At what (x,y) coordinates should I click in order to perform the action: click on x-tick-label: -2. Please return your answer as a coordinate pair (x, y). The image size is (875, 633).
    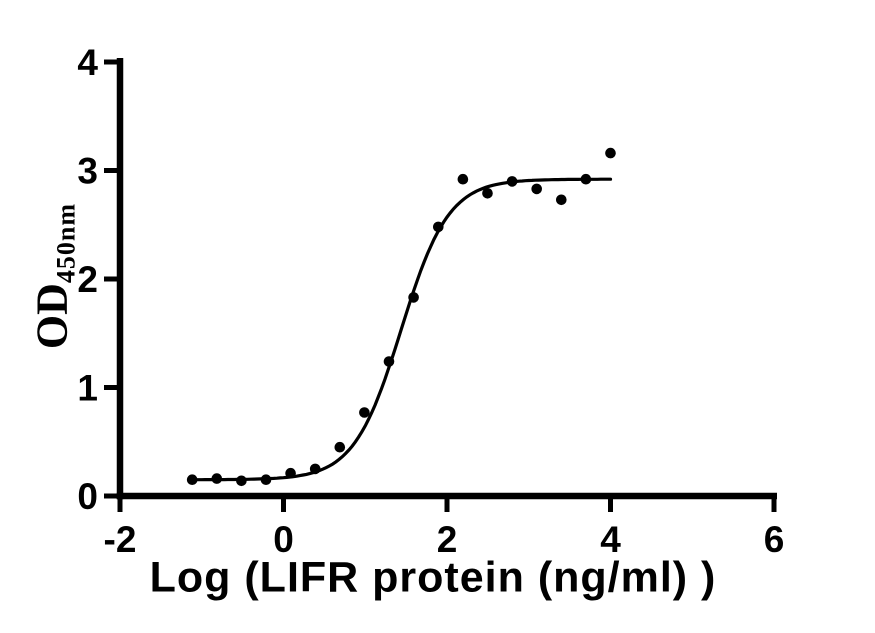
    Looking at the image, I should click on (120, 539).